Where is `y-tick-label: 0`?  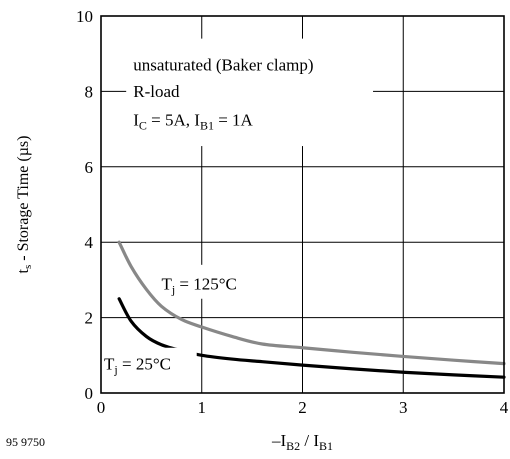 y-tick-label: 0 is located at coordinates (89, 393).